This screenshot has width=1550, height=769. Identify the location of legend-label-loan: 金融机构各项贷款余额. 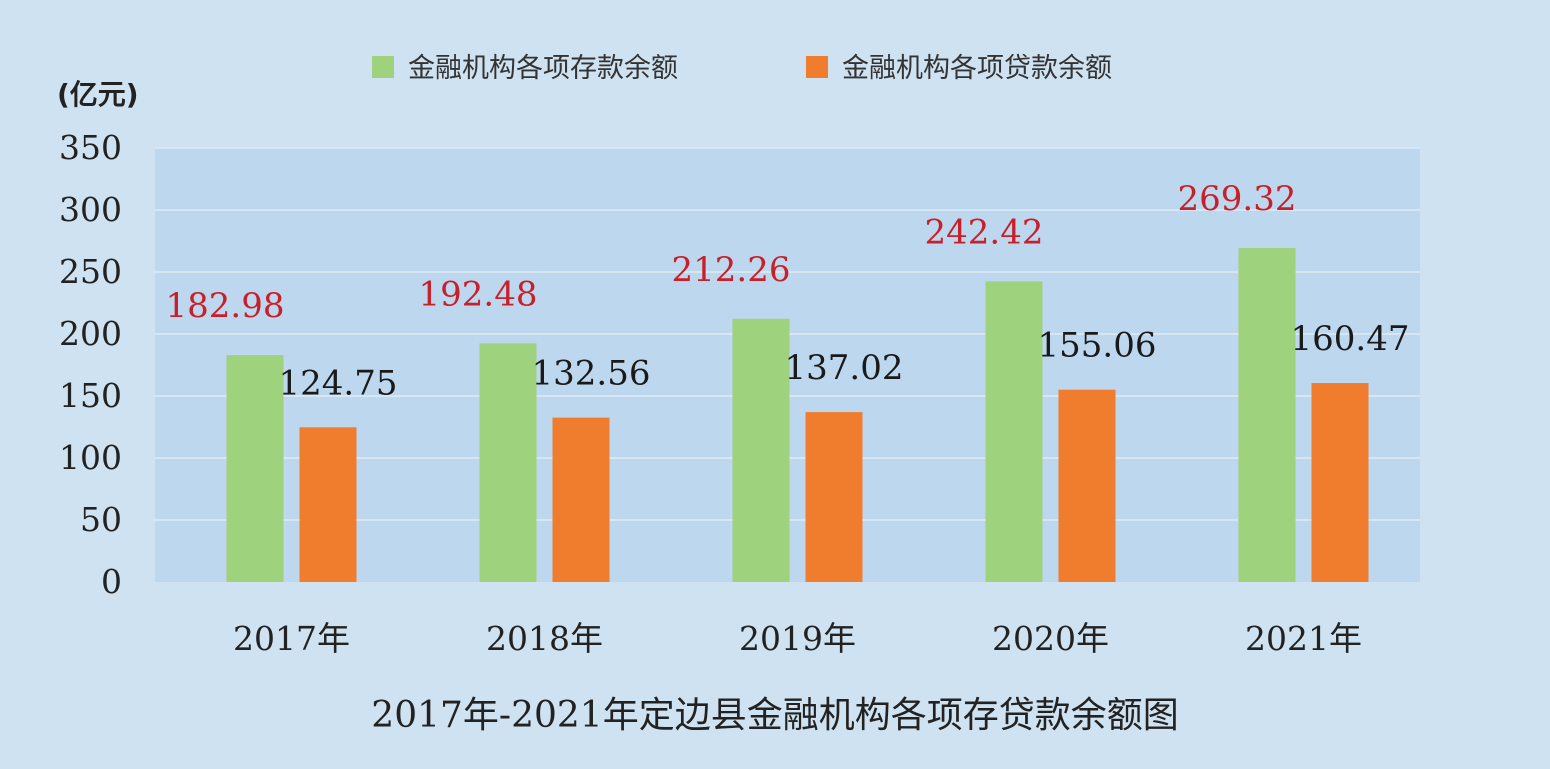
(977, 68).